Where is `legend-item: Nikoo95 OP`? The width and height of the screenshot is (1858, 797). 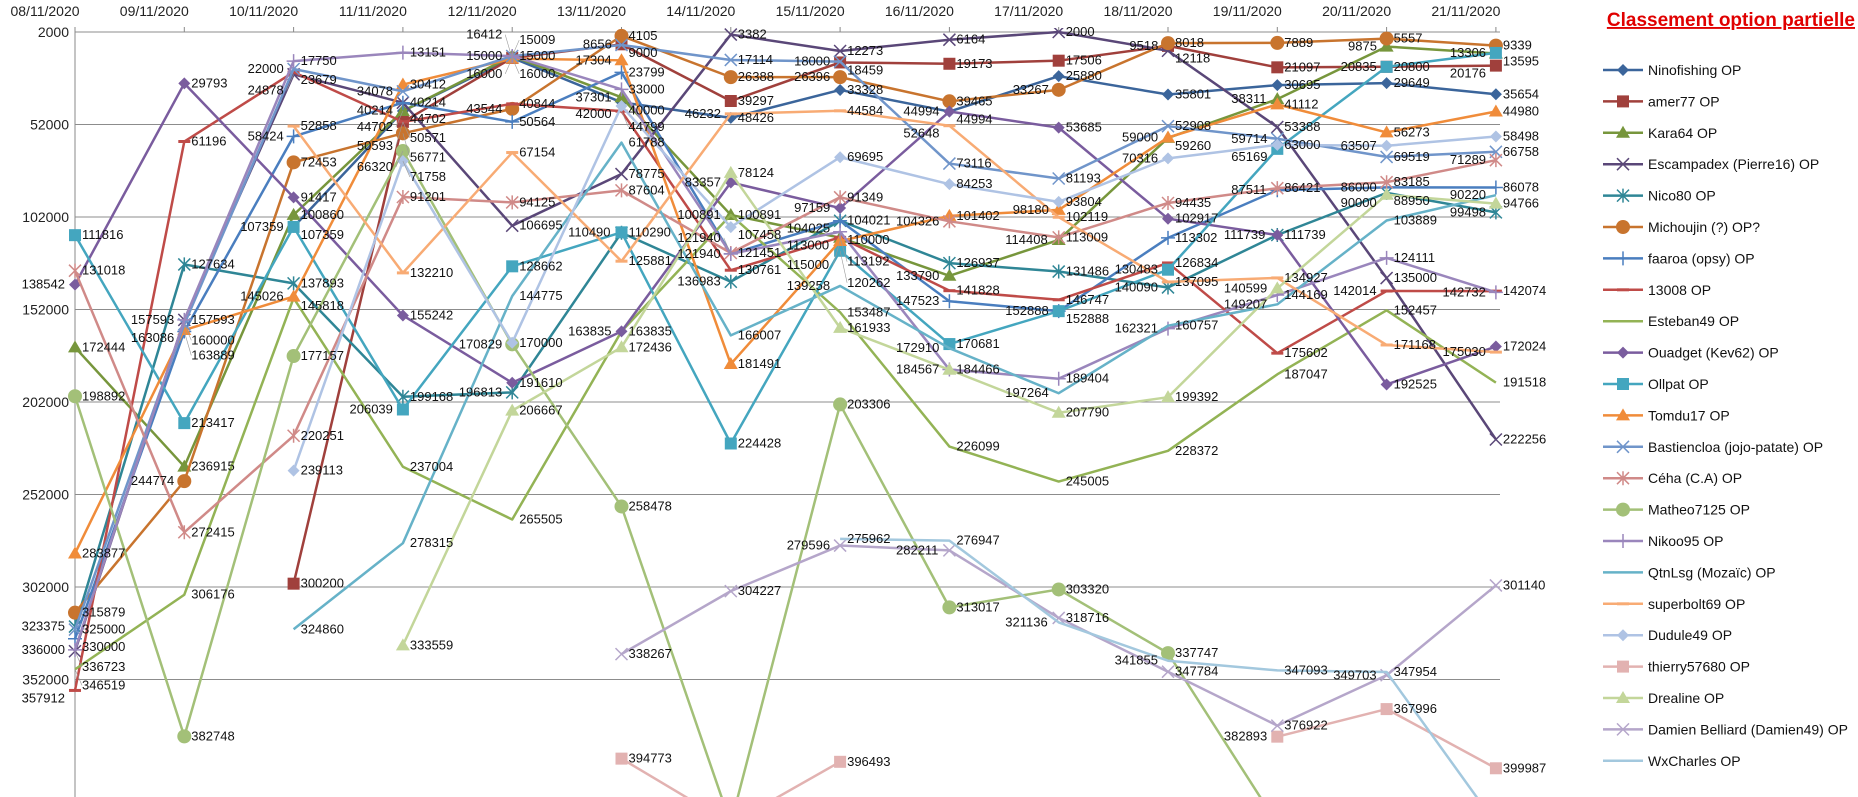
legend-item: Nikoo95 OP is located at coordinates (1663, 541).